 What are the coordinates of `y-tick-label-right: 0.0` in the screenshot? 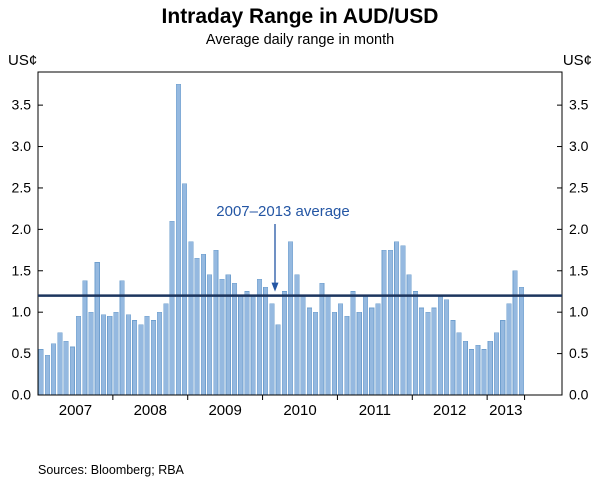 It's located at (579, 395).